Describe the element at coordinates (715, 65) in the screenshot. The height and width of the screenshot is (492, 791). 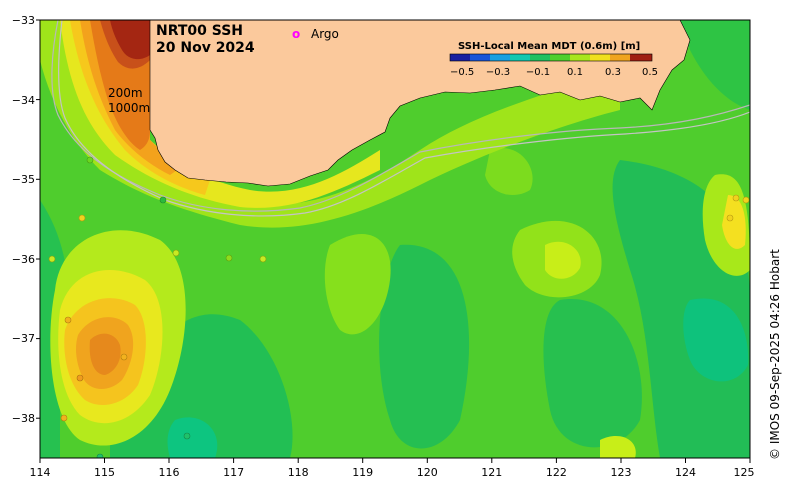
I see `ssh-region-northeast` at that location.